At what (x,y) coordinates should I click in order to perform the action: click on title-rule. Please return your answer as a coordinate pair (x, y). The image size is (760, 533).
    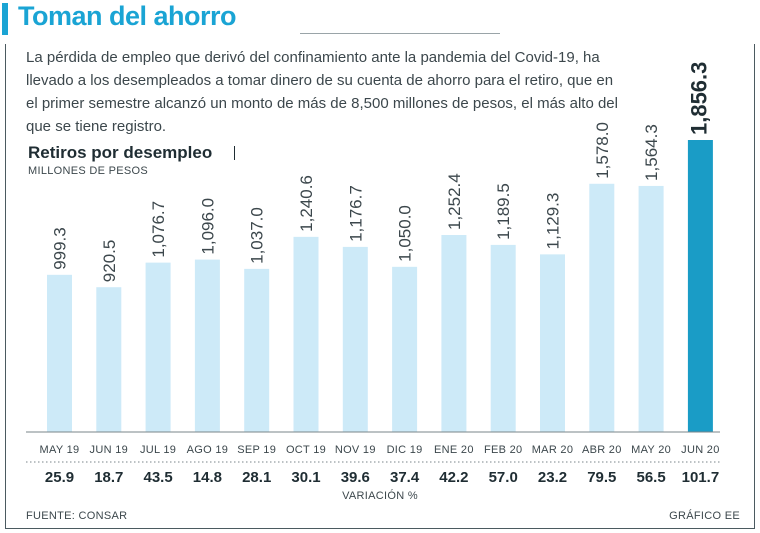
    Looking at the image, I should click on (400, 33).